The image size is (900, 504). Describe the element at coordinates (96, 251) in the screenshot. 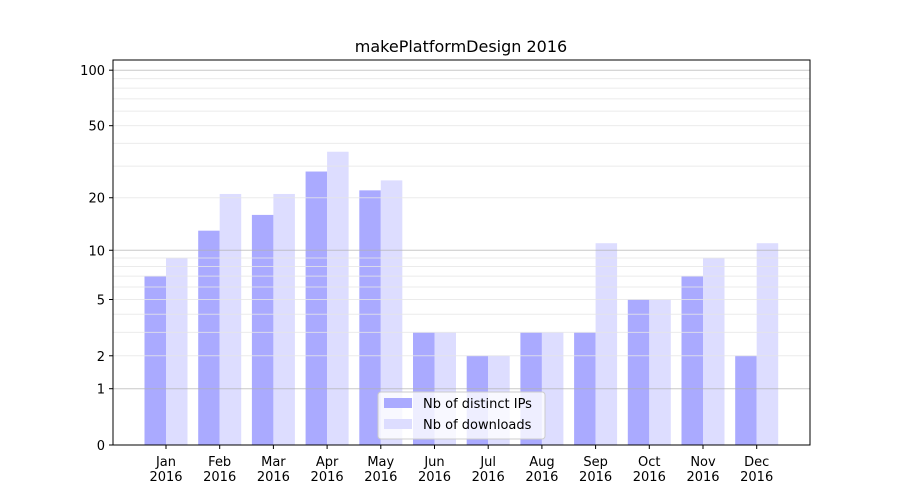

I see `y-tick-label: 10` at that location.